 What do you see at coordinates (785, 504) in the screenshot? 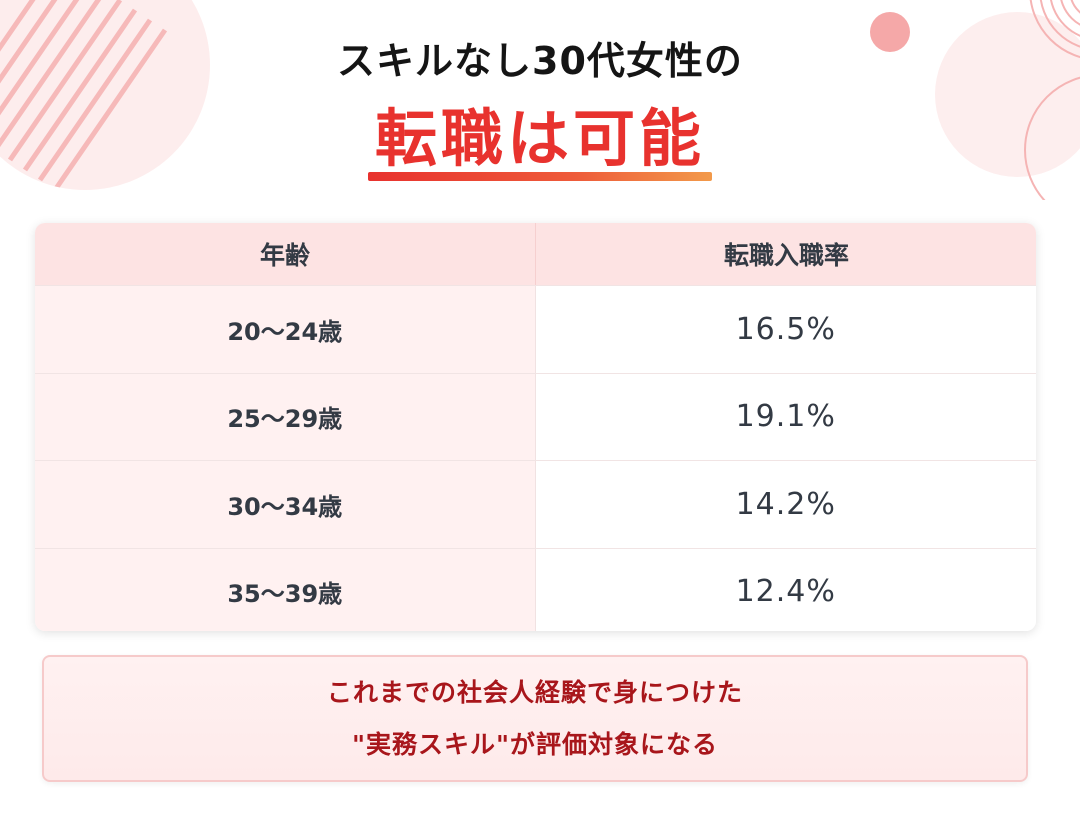
I see `rate-cell: 14.2%` at bounding box center [785, 504].